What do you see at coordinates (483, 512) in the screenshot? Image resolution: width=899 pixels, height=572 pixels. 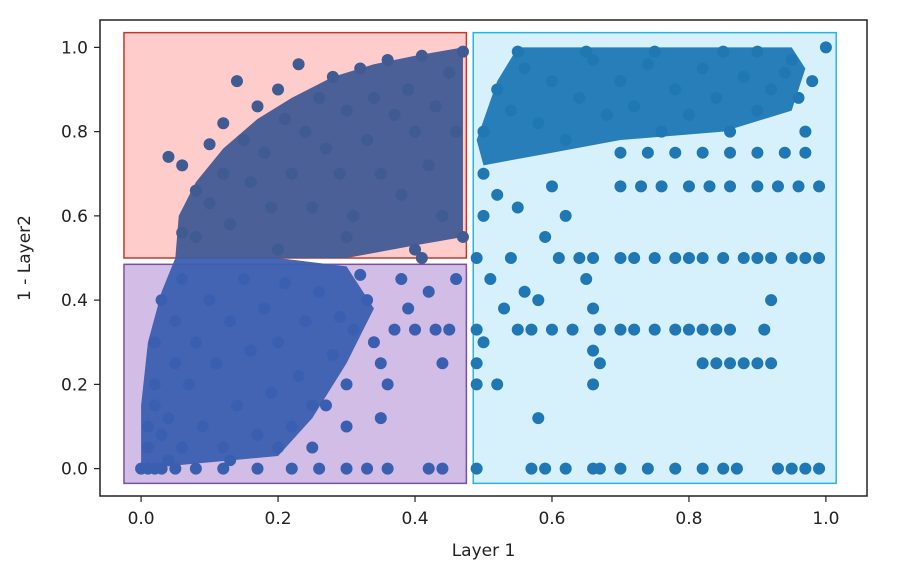 I see `x-axis-ticks: 0.0 0.2 0.4 0.6 0.8 1.0` at bounding box center [483, 512].